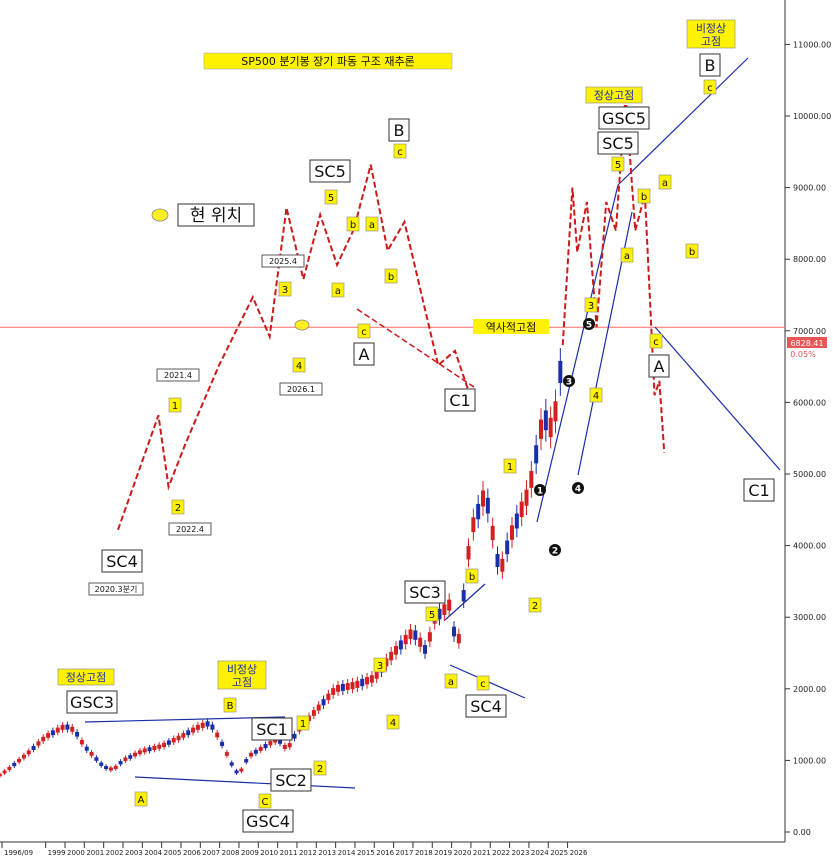 This screenshot has height=857, width=833. What do you see at coordinates (328, 61) in the screenshot?
I see `chart-title-text: SP500 분기봉 장기 파동 구조 재추론` at bounding box center [328, 61].